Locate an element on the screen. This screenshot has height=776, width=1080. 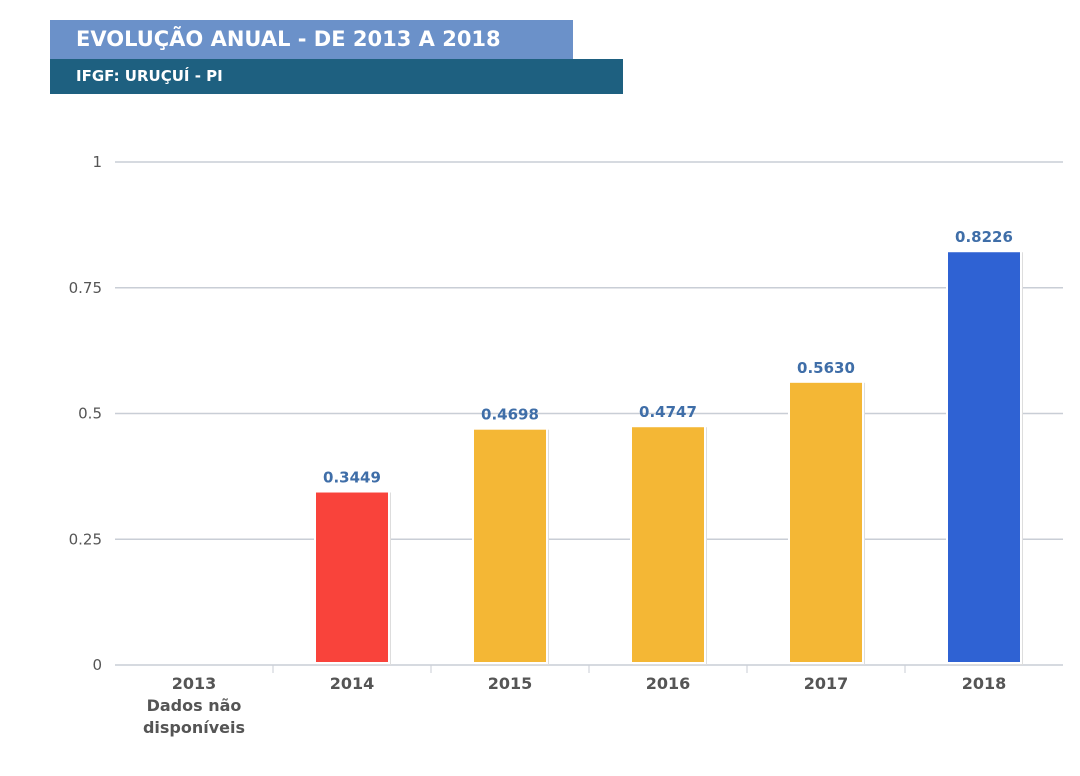
chart-subtitle: IFGF: URUÇUÍ - PI is located at coordinates (336, 76).